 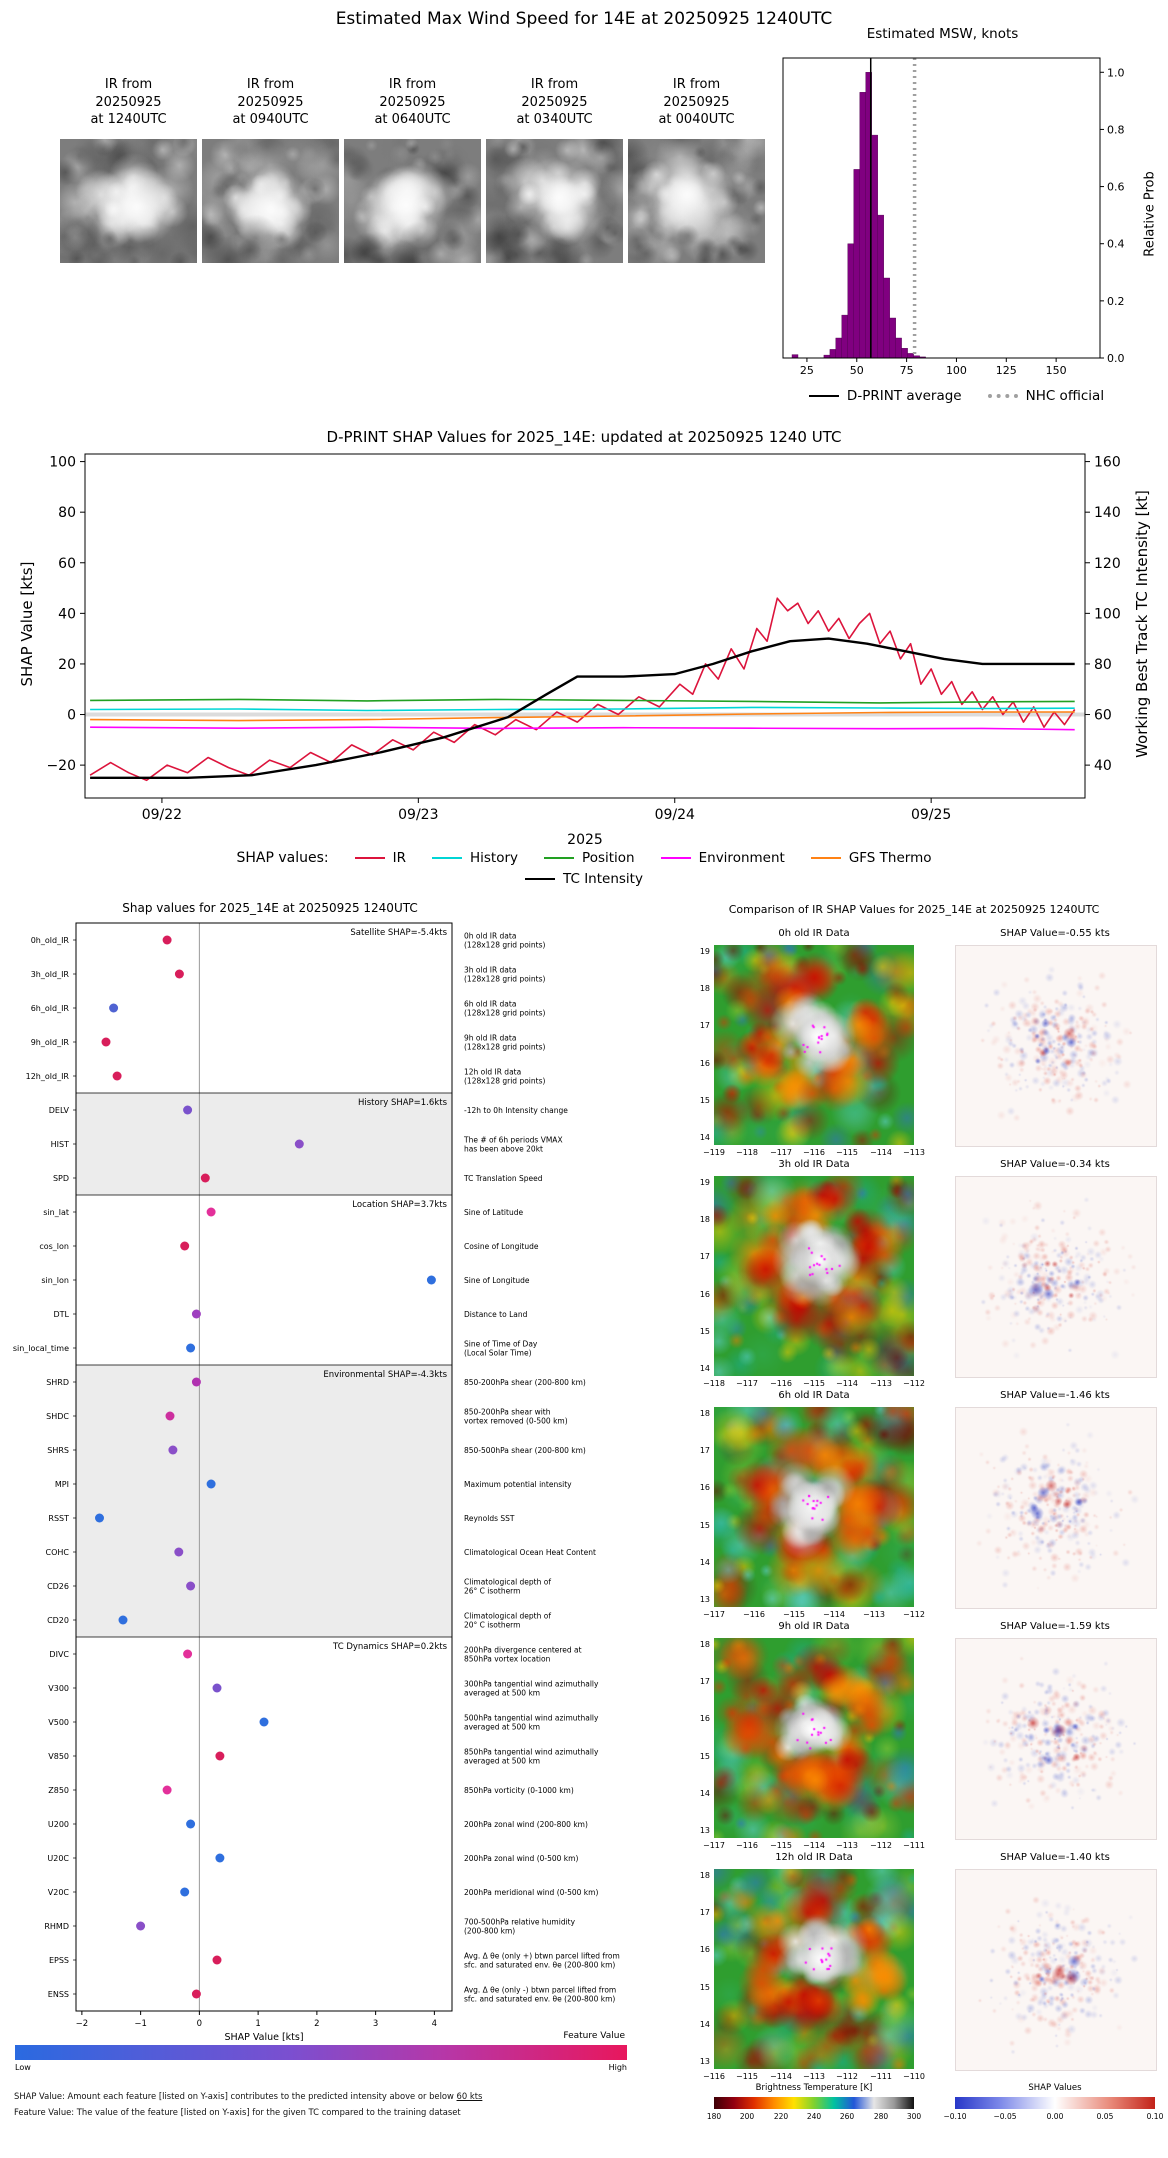 I want to click on series-environment, so click(x=582, y=728).